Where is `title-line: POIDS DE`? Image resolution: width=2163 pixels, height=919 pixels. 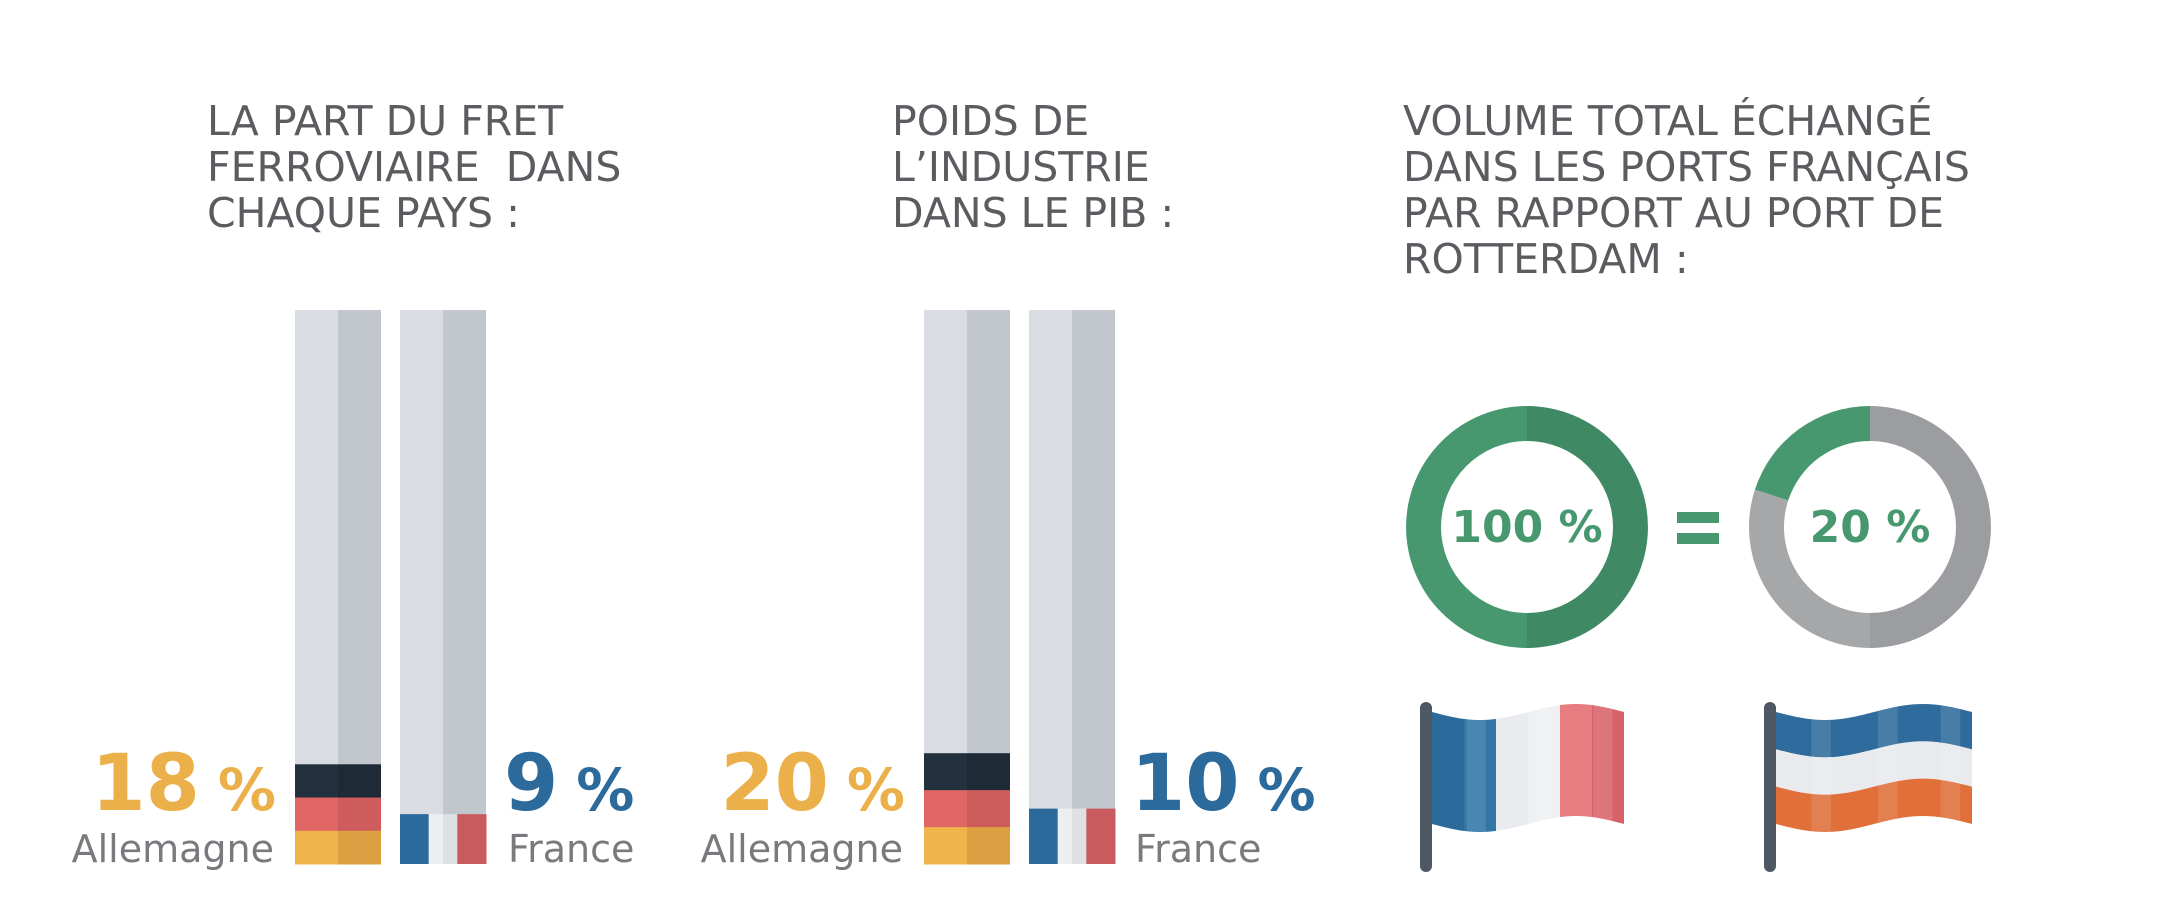
title-line: POIDS DE is located at coordinates (991, 121).